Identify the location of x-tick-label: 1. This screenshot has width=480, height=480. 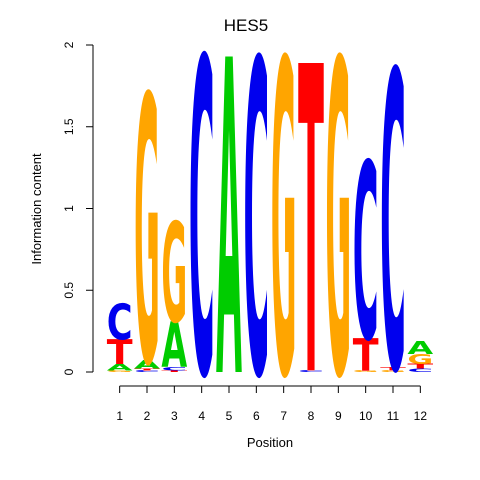
(119, 416).